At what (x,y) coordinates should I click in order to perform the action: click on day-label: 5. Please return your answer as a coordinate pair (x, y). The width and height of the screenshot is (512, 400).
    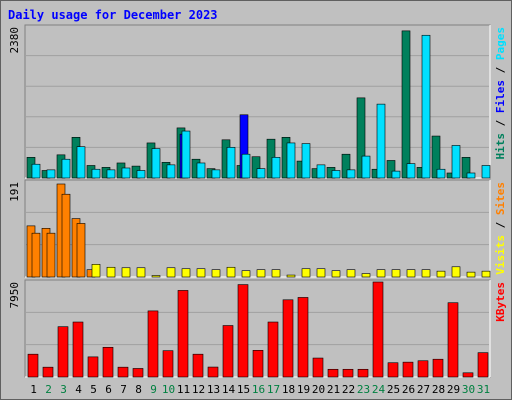
    Looking at the image, I should click on (93, 389).